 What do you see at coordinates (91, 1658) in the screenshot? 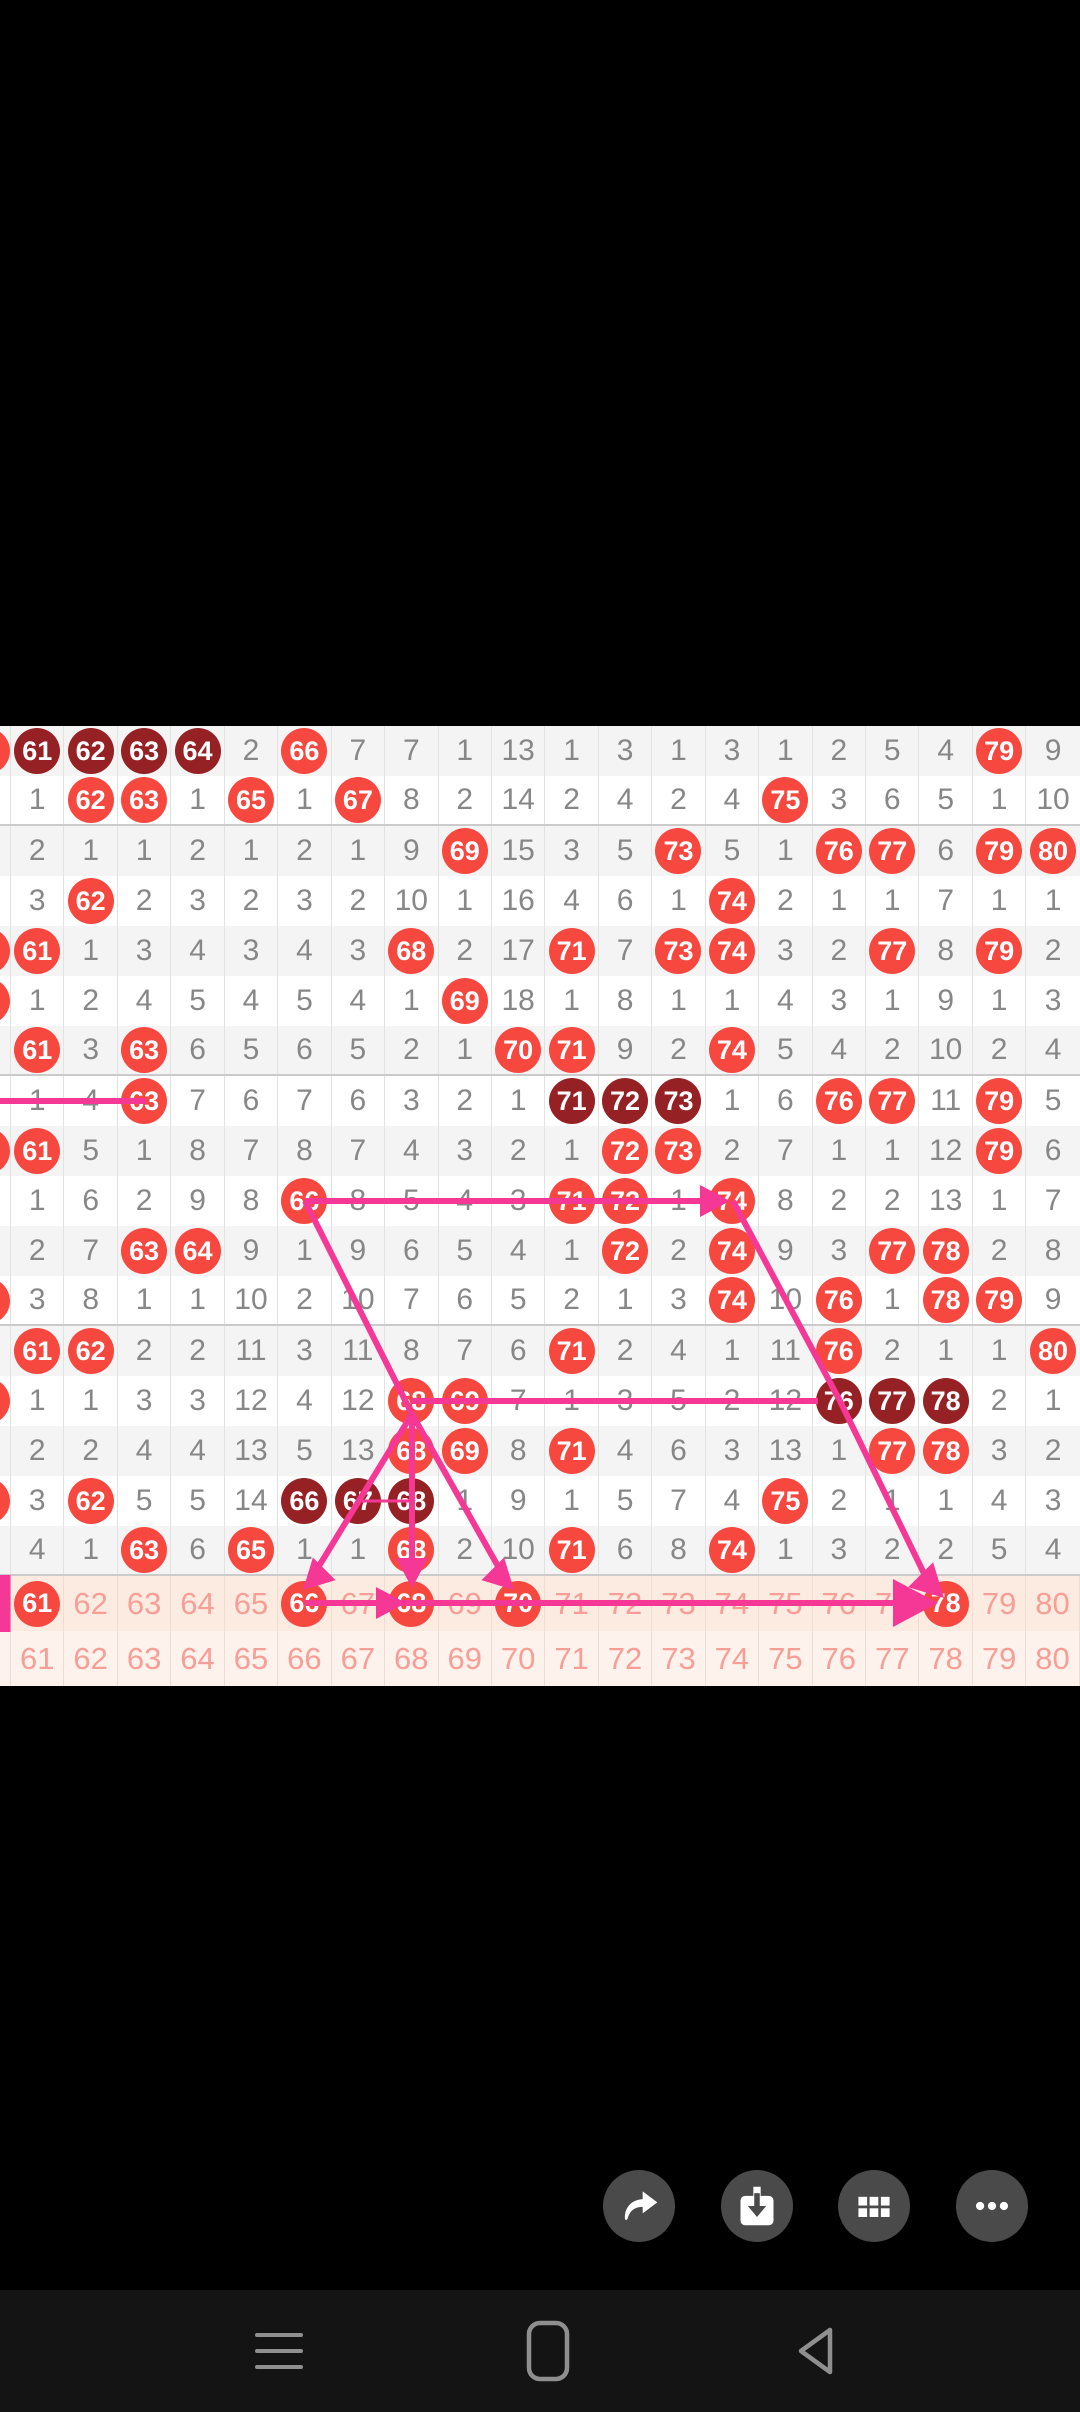
I see `number-cell: 62` at bounding box center [91, 1658].